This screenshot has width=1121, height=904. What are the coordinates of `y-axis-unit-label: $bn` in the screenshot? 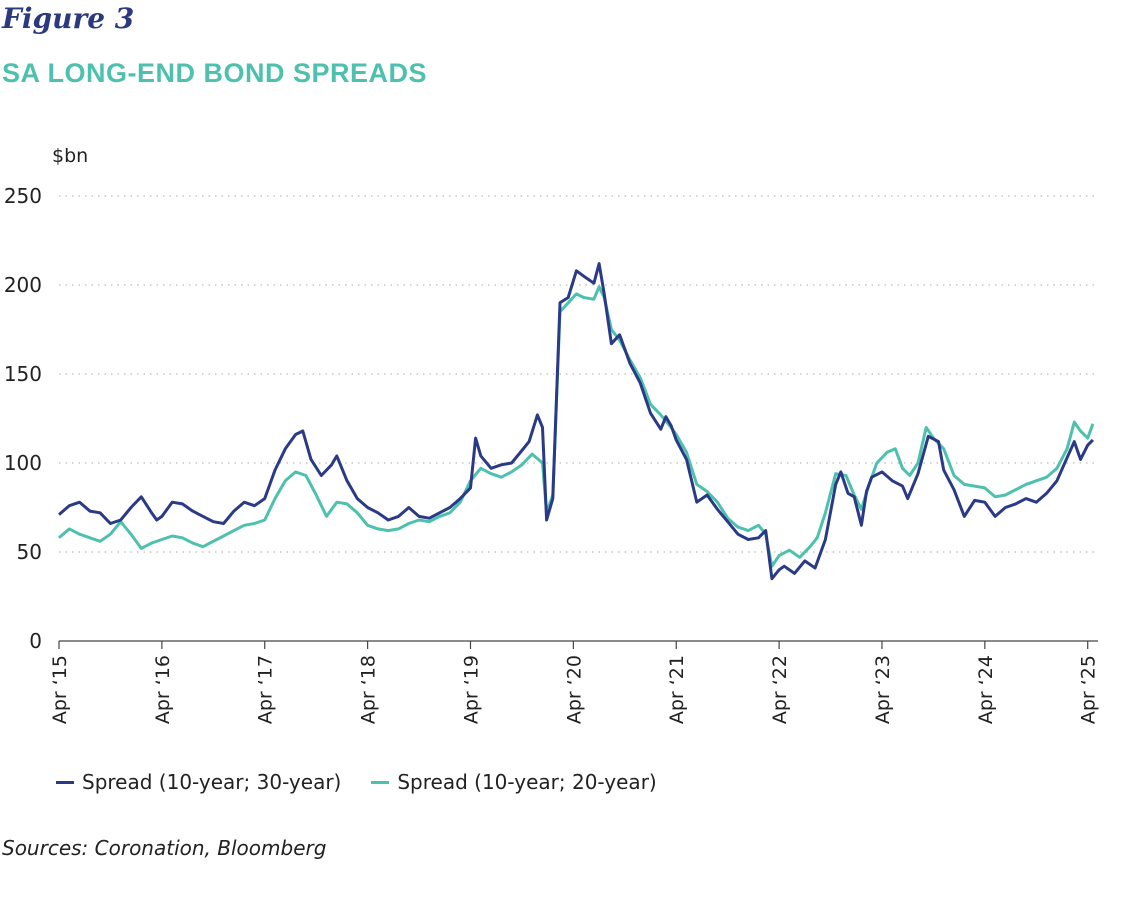 It's located at (70, 156).